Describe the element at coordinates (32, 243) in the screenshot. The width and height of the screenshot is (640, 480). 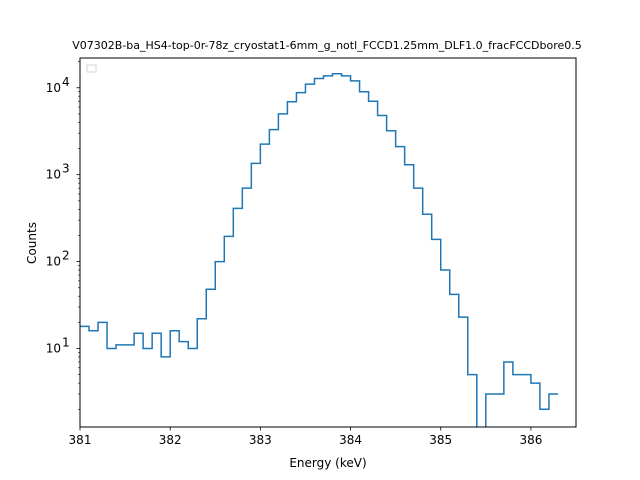
I see `y-axis-label: Counts` at that location.